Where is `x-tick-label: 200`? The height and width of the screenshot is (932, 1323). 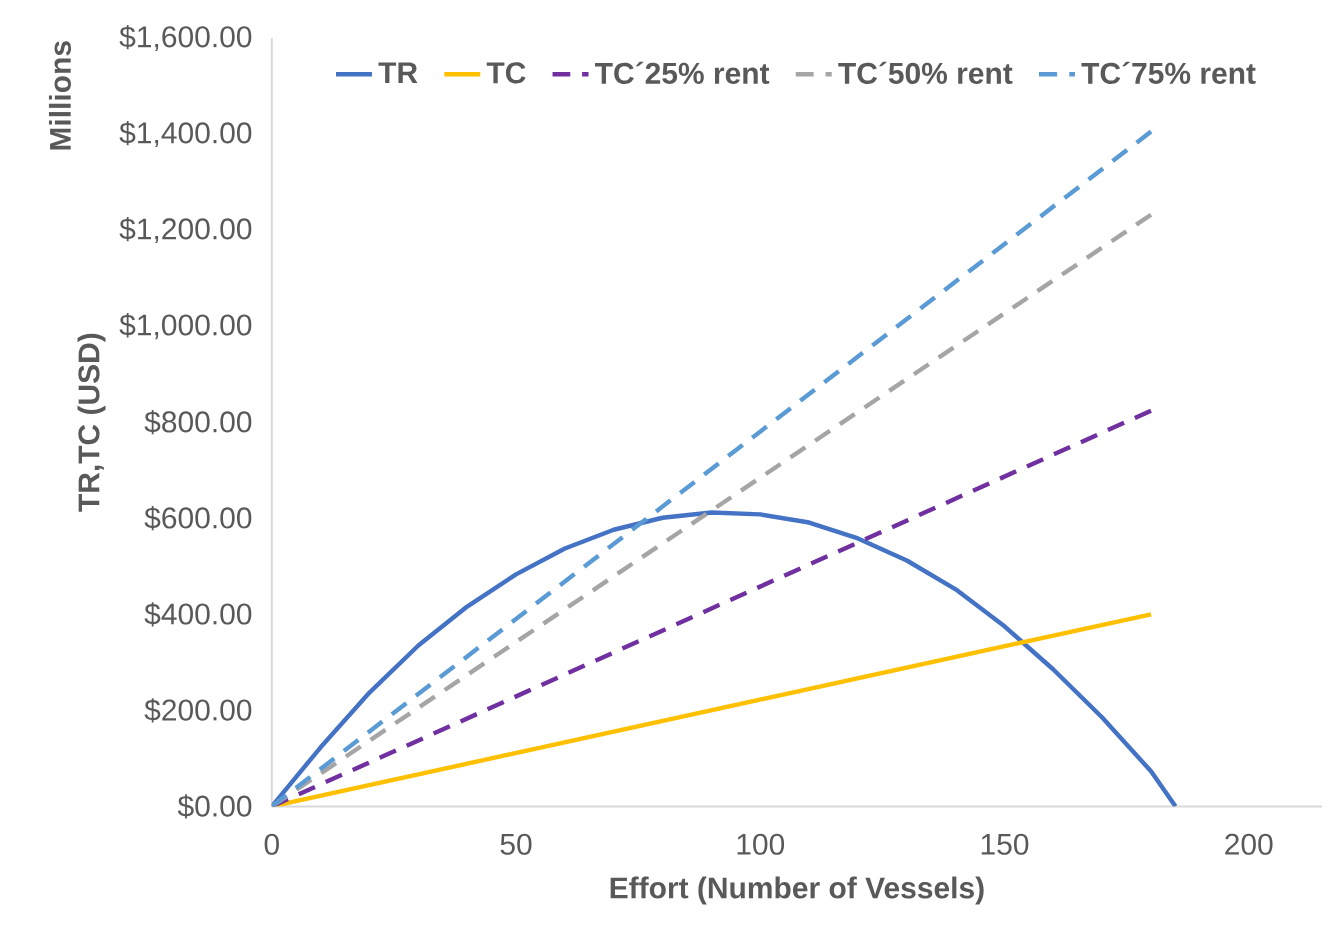
x-tick-label: 200 is located at coordinates (1249, 844).